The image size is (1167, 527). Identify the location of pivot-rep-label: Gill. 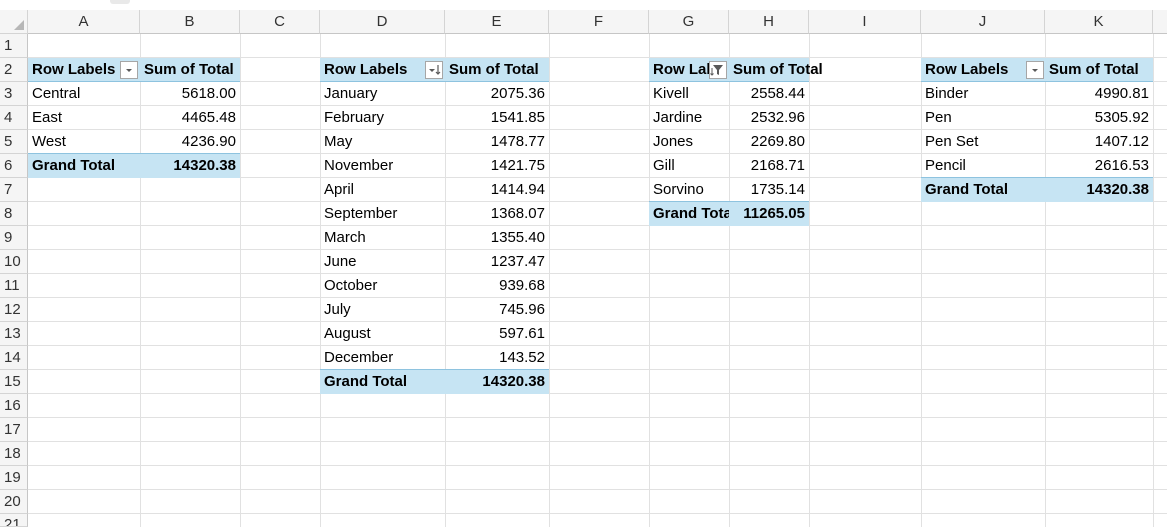
(664, 165).